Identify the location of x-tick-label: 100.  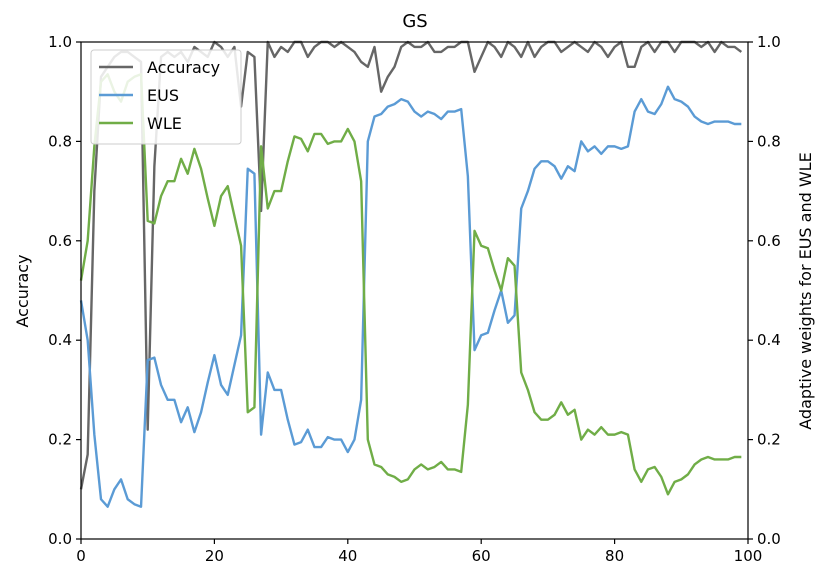
(748, 556).